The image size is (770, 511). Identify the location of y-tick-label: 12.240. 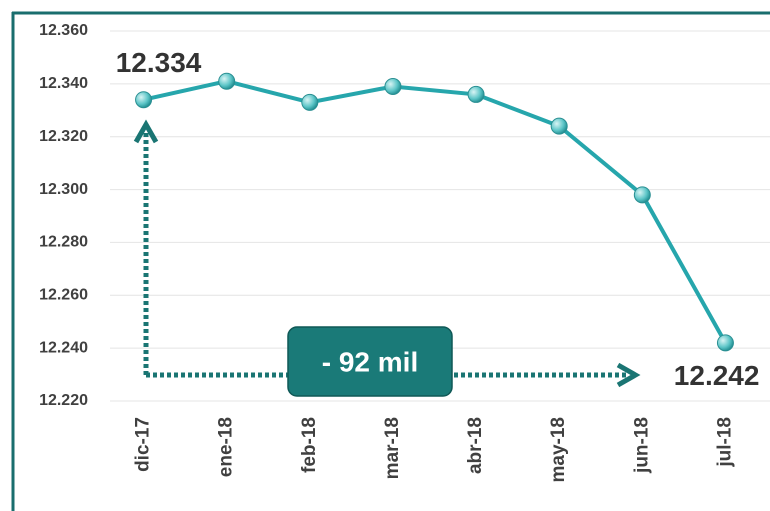
(63, 347).